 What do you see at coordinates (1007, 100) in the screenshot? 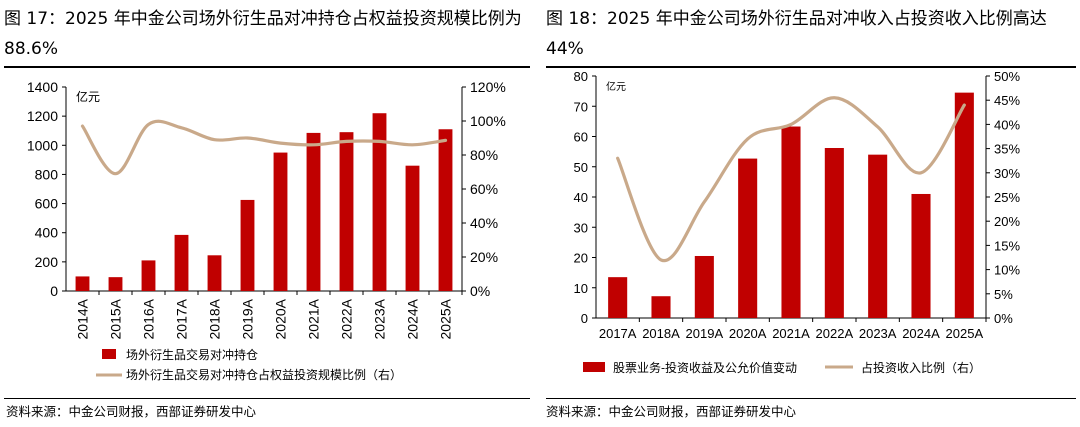
I see `right-right-tick-label: 45%` at bounding box center [1007, 100].